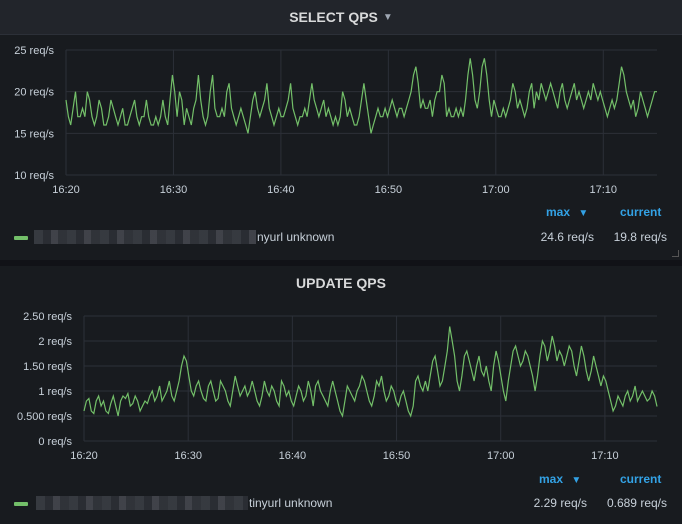 The height and width of the screenshot is (524, 682). What do you see at coordinates (640, 237) in the screenshot?
I see `legend-current-value: 19.8 req/s` at bounding box center [640, 237].